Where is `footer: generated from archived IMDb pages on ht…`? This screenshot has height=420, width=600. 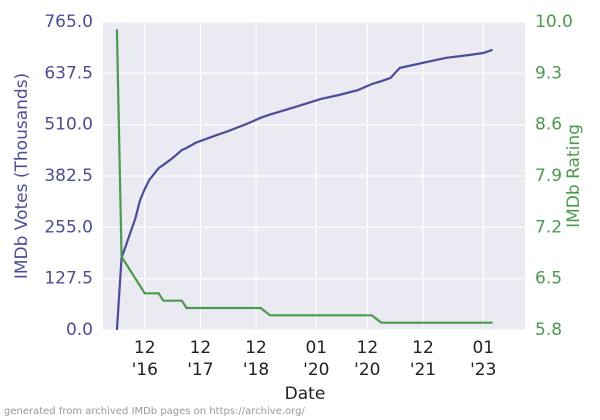 footer: generated from archived IMDb pages on ht… is located at coordinates (154, 411).